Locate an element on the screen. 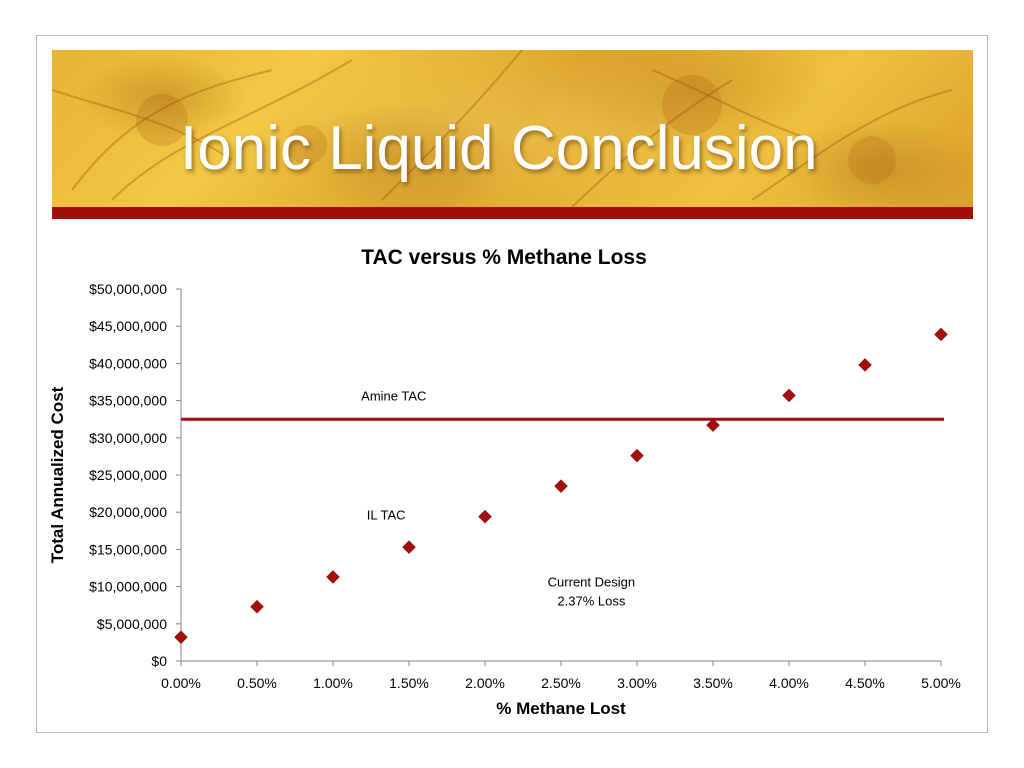  x-axis-title: % Methane Lost is located at coordinates (561, 708).